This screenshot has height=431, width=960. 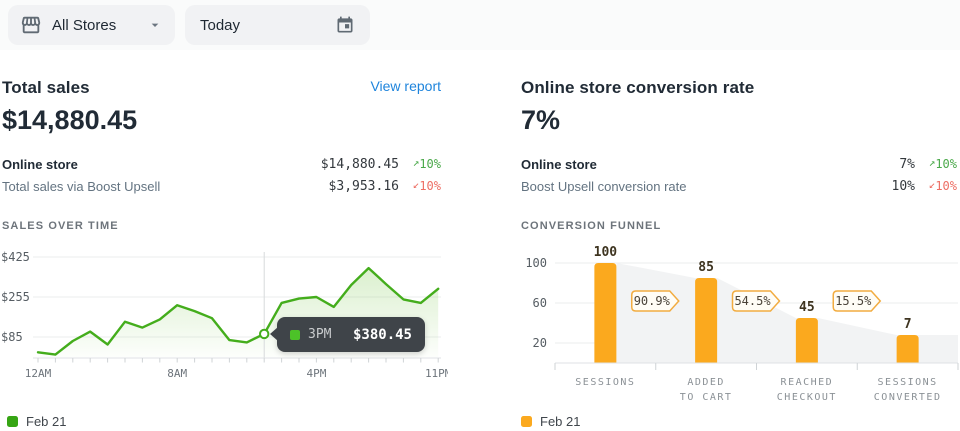 I want to click on metric-value: $14,880.45, so click(x=359, y=164).